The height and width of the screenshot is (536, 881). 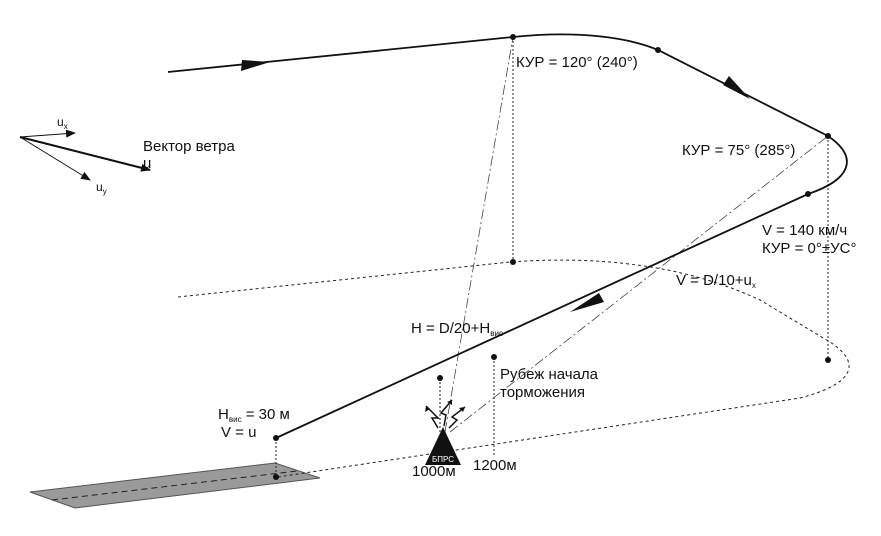 I want to click on label-kur-120: КУР = 120° (240°), so click(x=577, y=62).